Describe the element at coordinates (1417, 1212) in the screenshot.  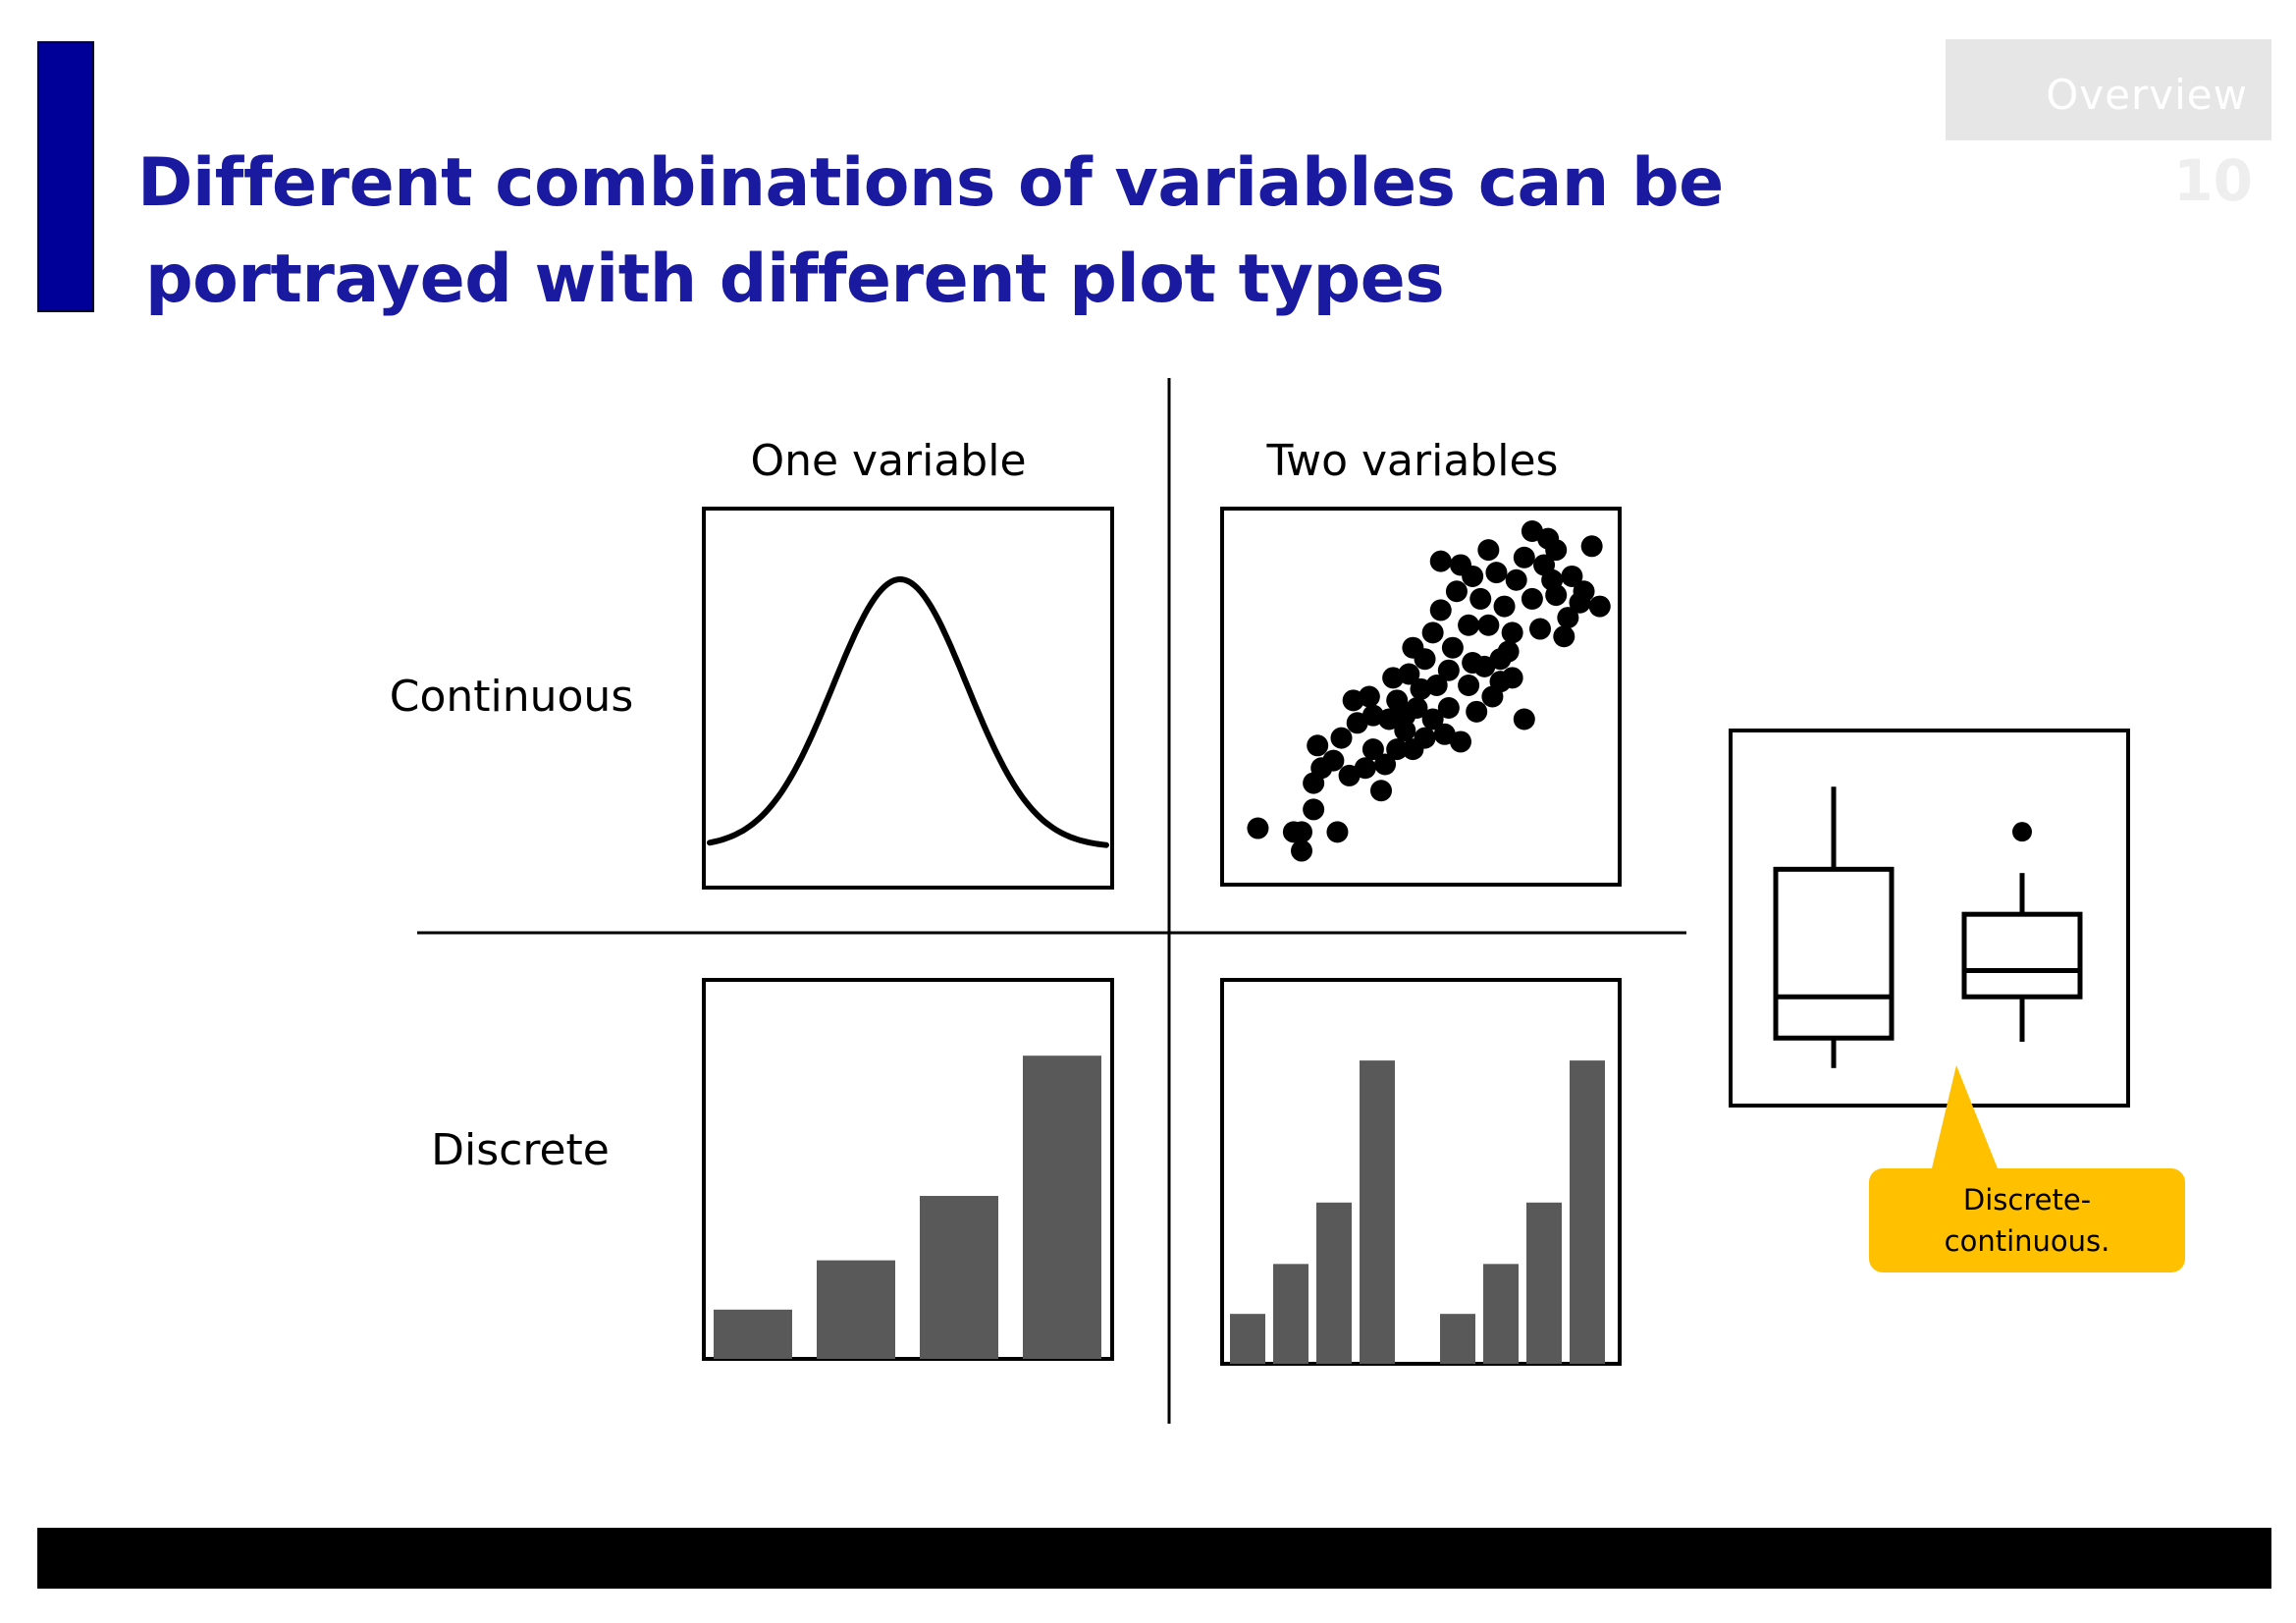
I see `grouped-bar-chart-bars` at that location.